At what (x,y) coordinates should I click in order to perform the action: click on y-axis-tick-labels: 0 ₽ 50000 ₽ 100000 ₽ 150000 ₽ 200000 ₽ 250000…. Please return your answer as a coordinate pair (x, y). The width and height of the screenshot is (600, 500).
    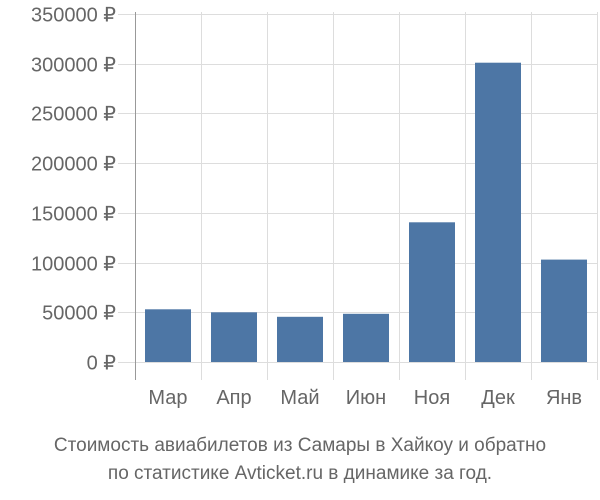
    Looking at the image, I should click on (73, 190).